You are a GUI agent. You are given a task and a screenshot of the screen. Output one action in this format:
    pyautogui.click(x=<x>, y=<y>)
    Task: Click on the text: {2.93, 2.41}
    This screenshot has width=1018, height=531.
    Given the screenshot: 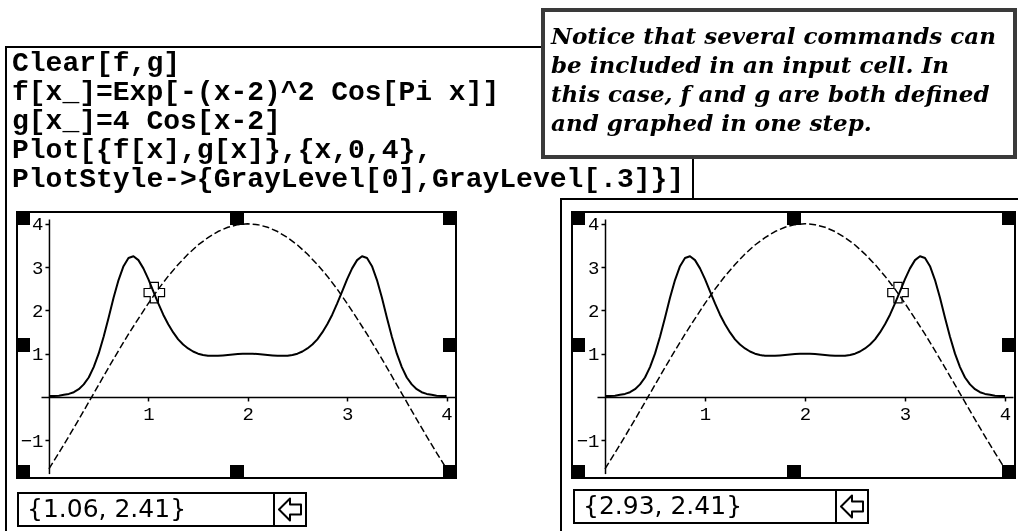 What is the action you would take?
    pyautogui.click(x=663, y=506)
    